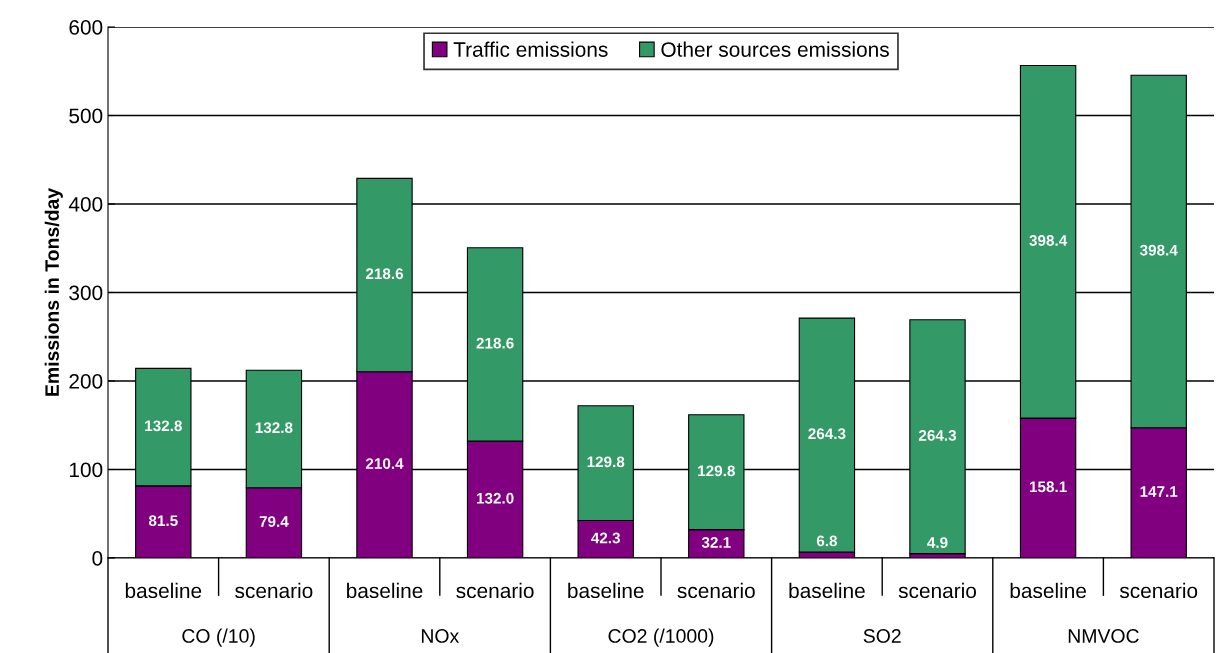 The width and height of the screenshot is (1216, 653). Describe the element at coordinates (86, 116) in the screenshot. I see `y-tick-label: 500` at that location.